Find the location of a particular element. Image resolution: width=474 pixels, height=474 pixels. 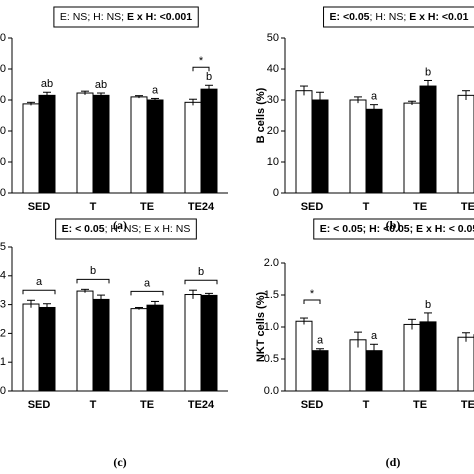

panel-title: E: <0.05; H: NS; E x H: <0.01 is located at coordinates (399, 17).